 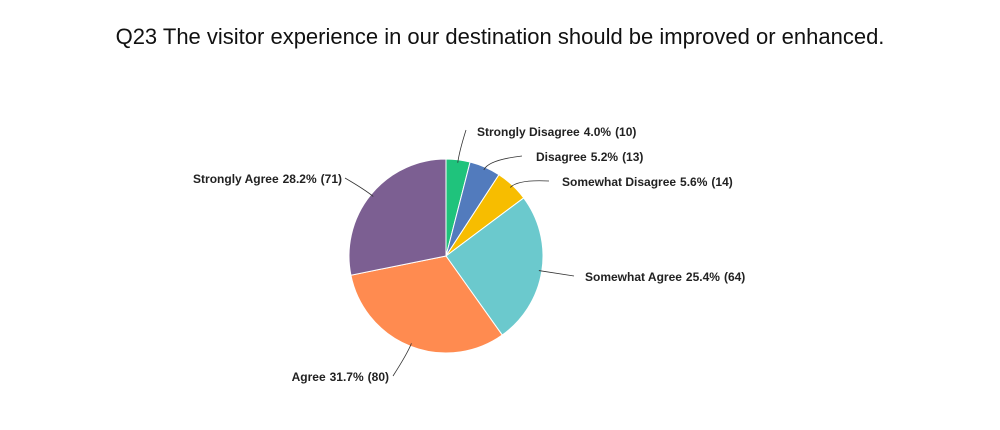 I want to click on category-label: Strongly Agree, so click(x=236, y=179).